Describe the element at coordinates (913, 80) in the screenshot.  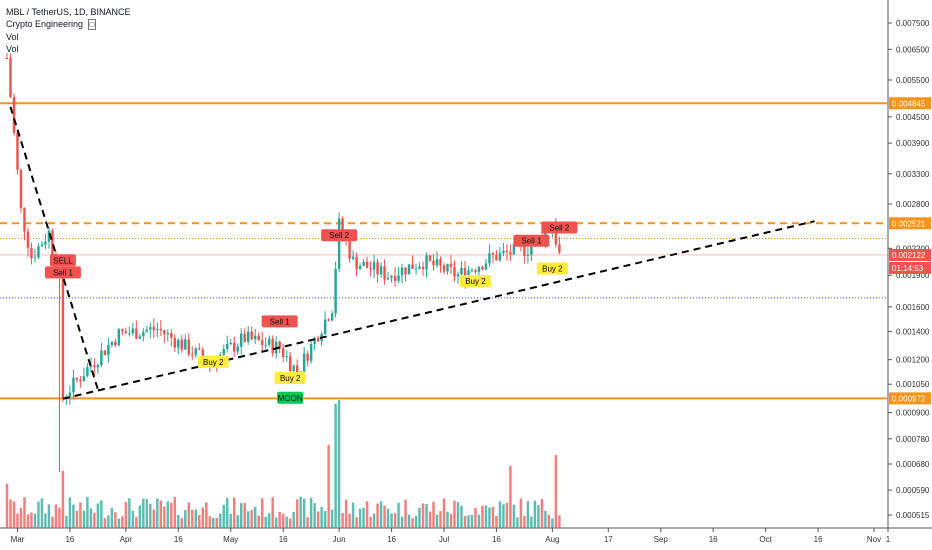
I see `price-tick-label: 0.005500` at that location.